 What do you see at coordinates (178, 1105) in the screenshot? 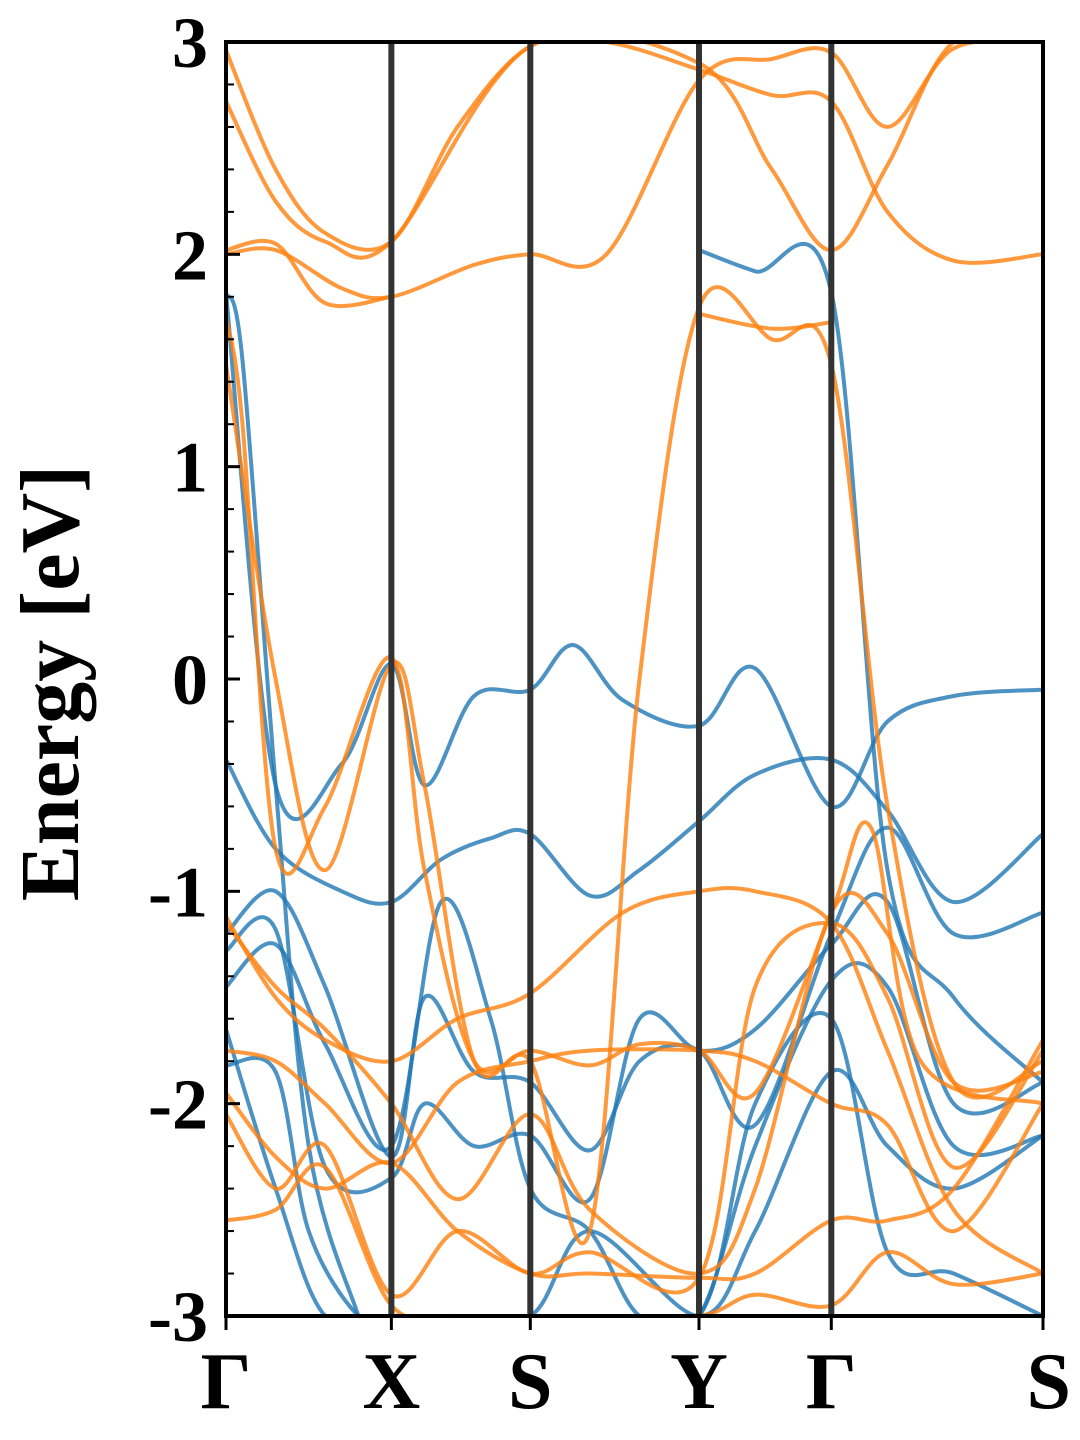
I see `y-tick-label: -2` at bounding box center [178, 1105].